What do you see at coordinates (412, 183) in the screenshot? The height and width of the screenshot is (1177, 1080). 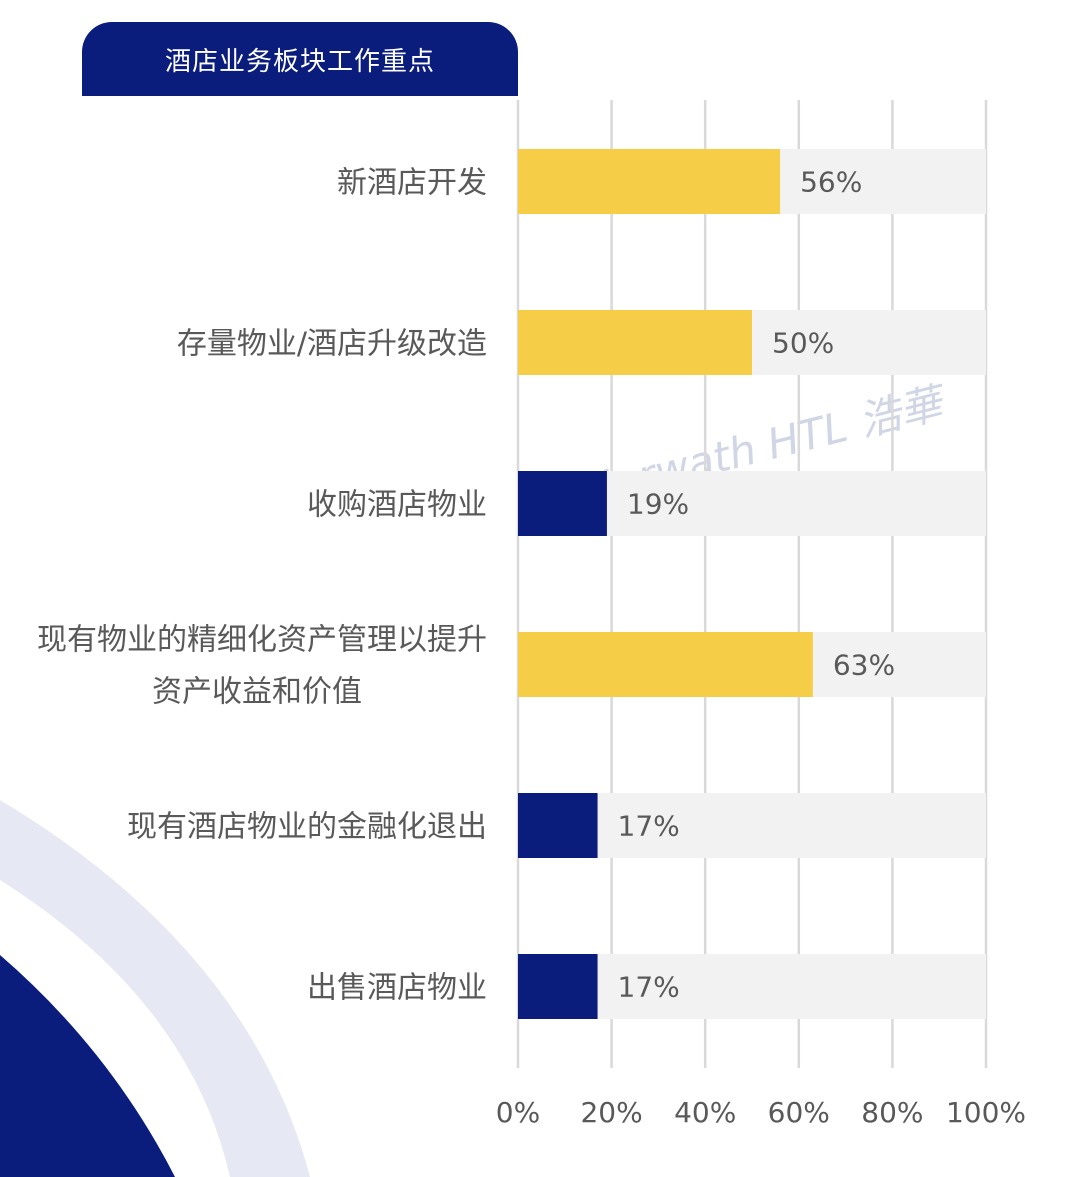 I see `category-label: 新酒店开发` at bounding box center [412, 183].